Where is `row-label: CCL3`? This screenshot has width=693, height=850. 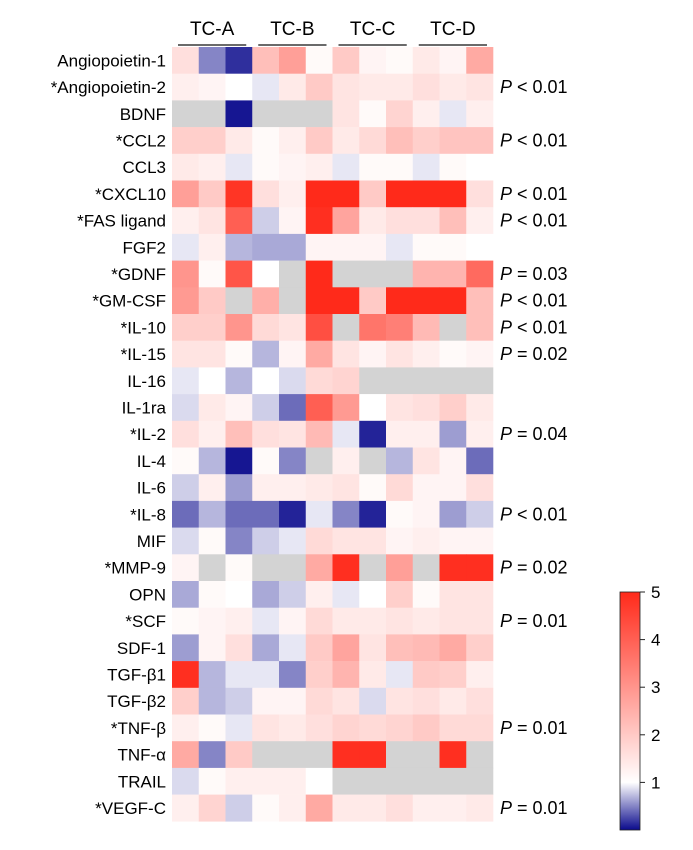 row-label: CCL3 is located at coordinates (144, 167).